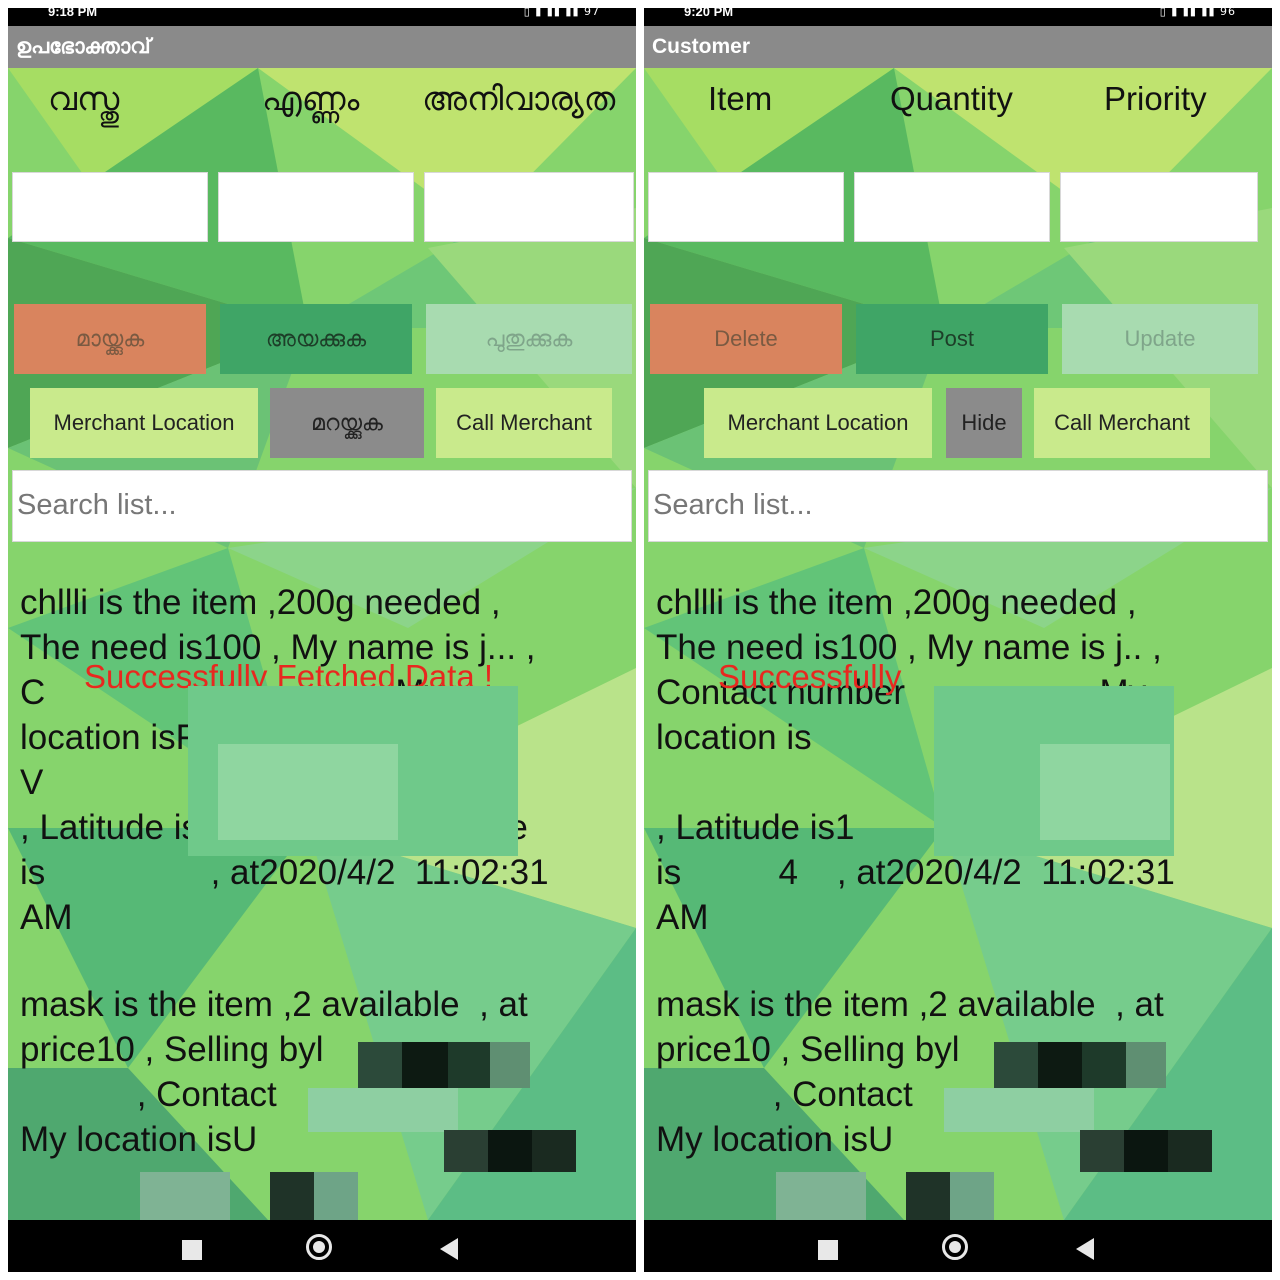 This screenshot has height=1280, width=1280. What do you see at coordinates (746, 339) in the screenshot?
I see `delete-button: Delete` at bounding box center [746, 339].